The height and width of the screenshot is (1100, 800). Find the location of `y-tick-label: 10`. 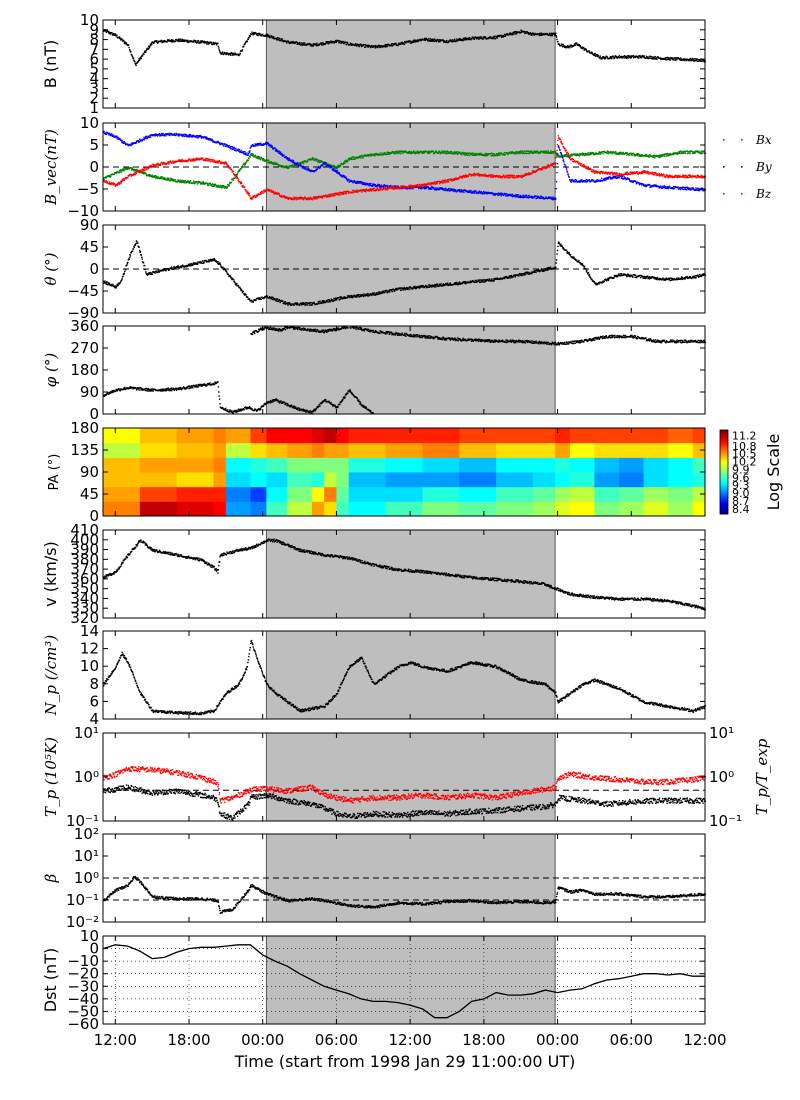

y-tick-label: 10 is located at coordinates (89, 20).